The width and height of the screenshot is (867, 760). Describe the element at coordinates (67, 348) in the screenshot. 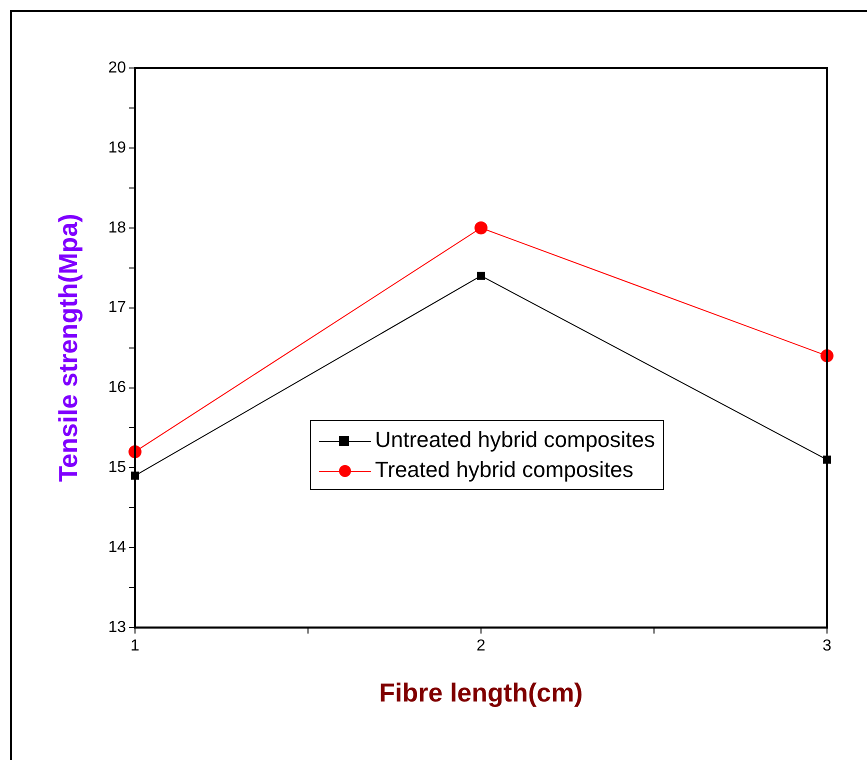

I see `y-axis-title: Tensile strength(Mpa)` at that location.